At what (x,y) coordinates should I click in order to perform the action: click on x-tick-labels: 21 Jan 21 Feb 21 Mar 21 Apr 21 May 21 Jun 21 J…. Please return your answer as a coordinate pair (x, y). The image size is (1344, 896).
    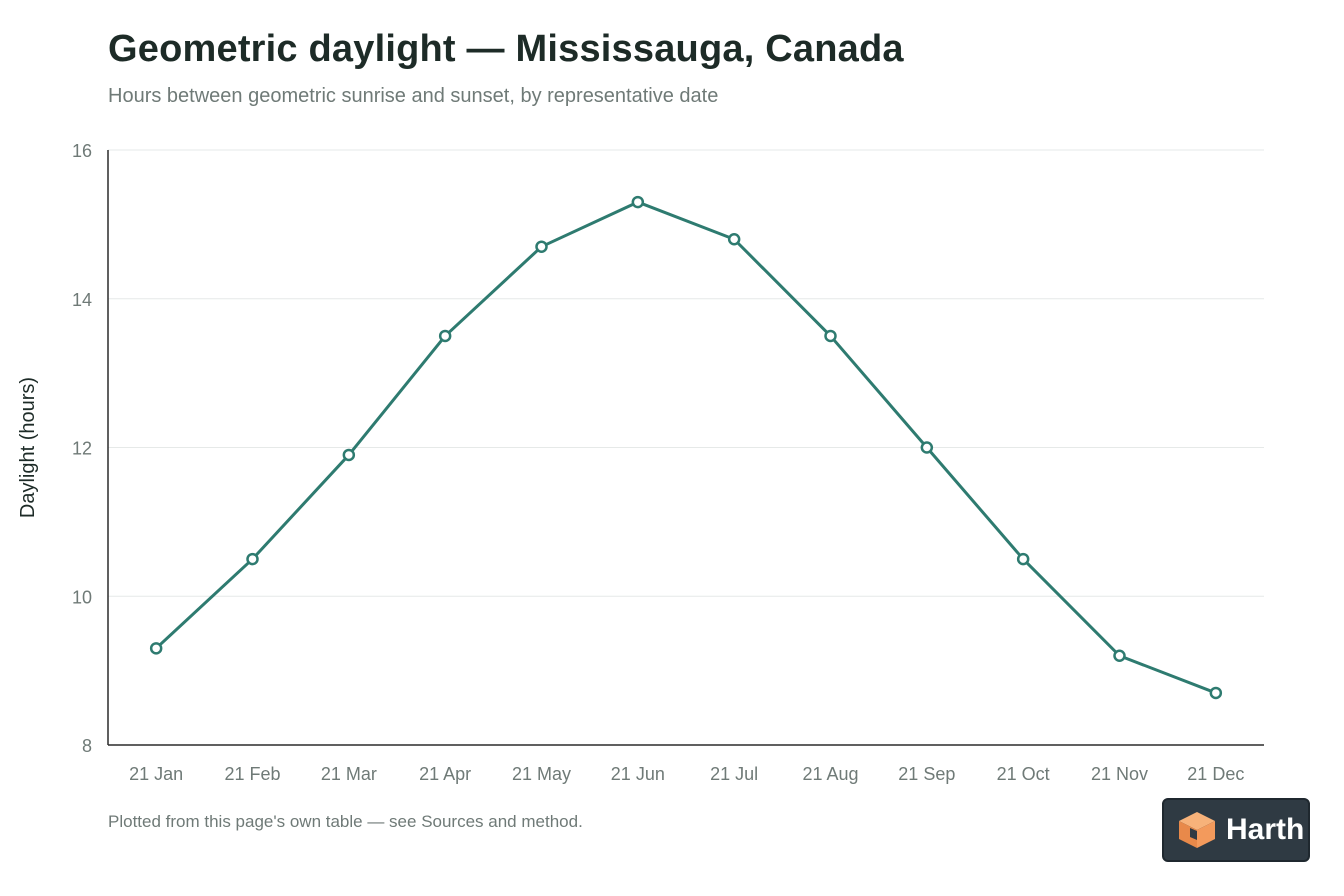
    Looking at the image, I should click on (686, 774).